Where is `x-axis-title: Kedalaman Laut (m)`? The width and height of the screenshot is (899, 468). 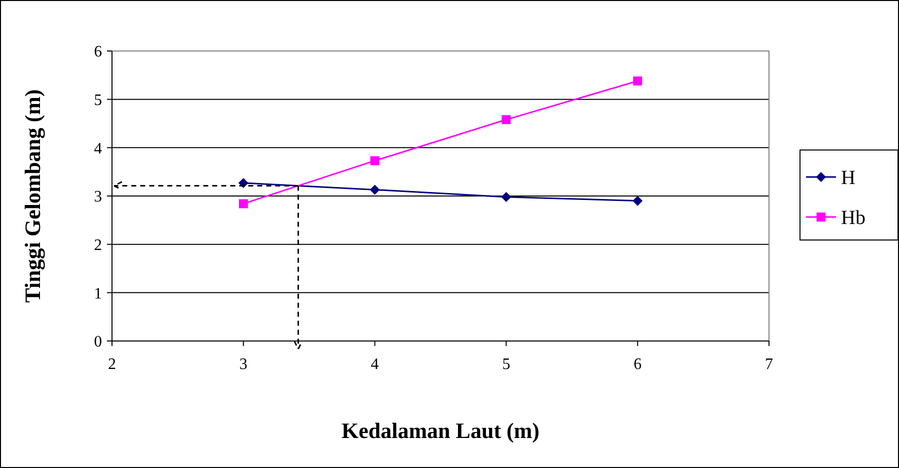 x-axis-title: Kedalaman Laut (m) is located at coordinates (441, 430).